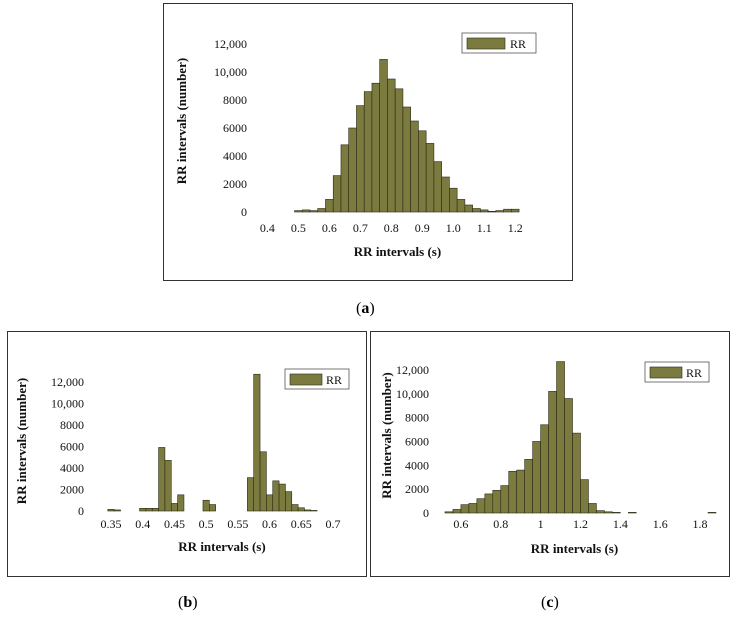  Describe the element at coordinates (334, 380) in the screenshot. I see `chart-b-legend-label: RR` at that location.